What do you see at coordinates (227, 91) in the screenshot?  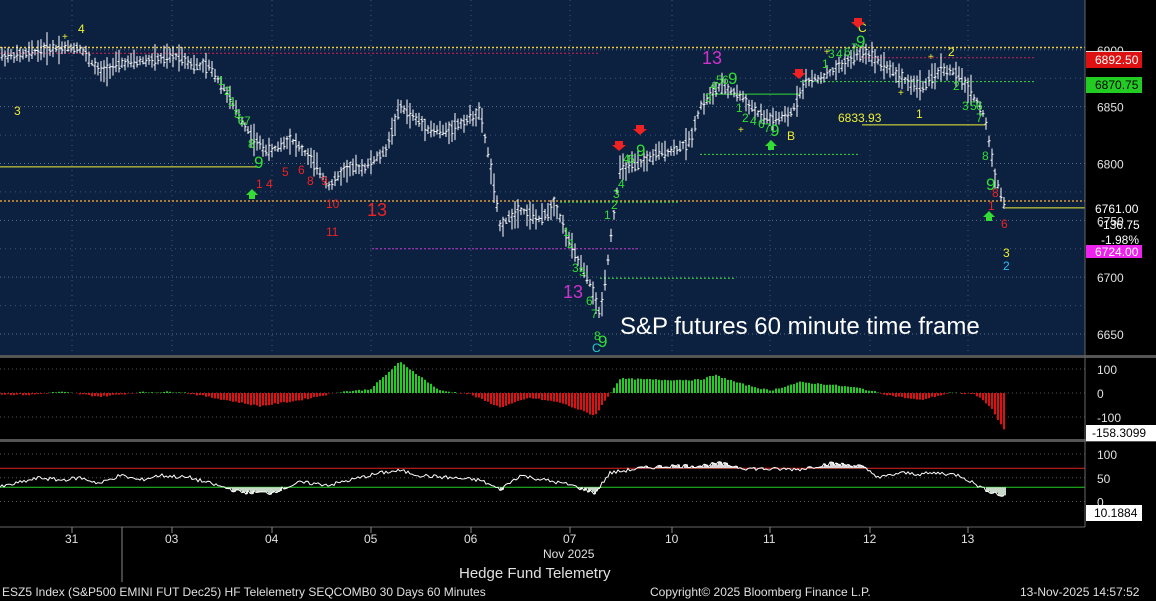 I see `count-label: 2` at bounding box center [227, 91].